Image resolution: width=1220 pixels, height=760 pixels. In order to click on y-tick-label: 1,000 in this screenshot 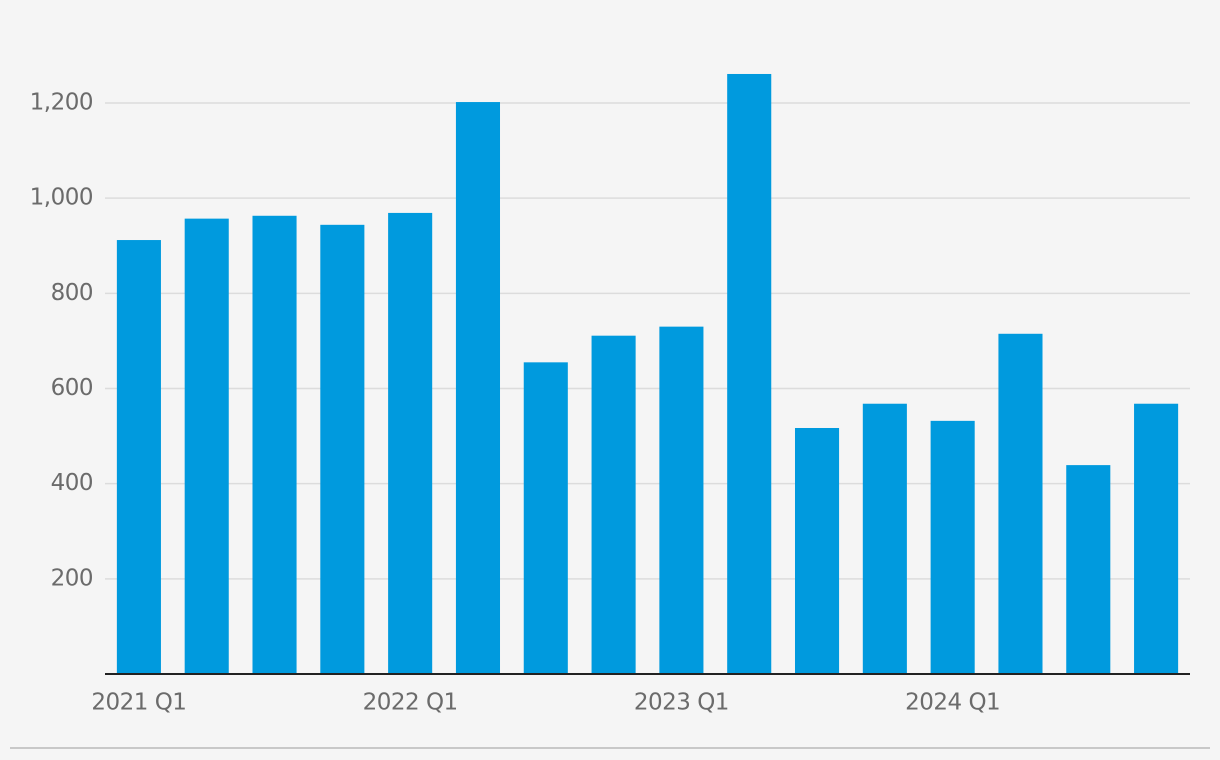, I will do `click(61, 198)`.